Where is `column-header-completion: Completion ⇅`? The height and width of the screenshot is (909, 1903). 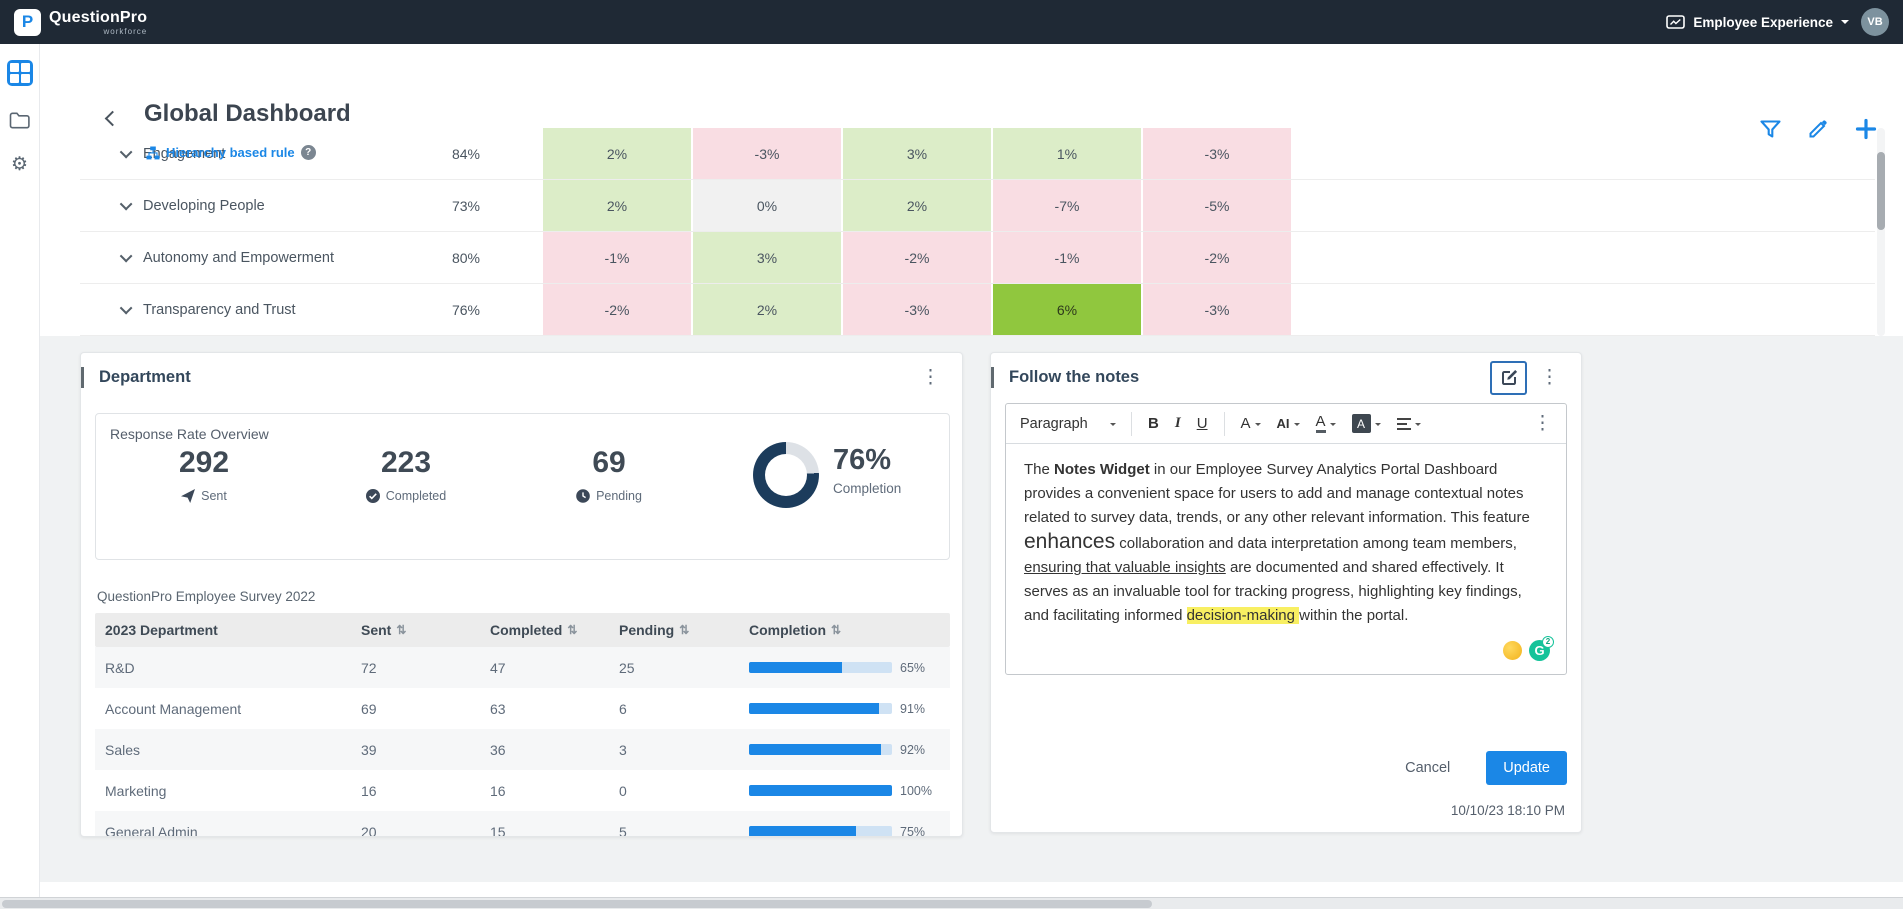
column-header-completion: Completion ⇅ is located at coordinates (795, 630).